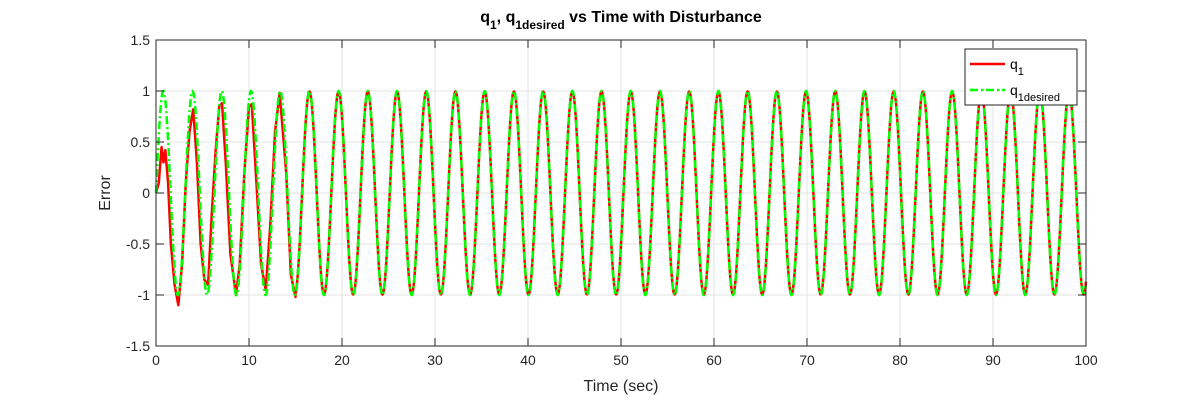 This screenshot has height=400, width=1200. I want to click on x-tick-label: 30, so click(435, 360).